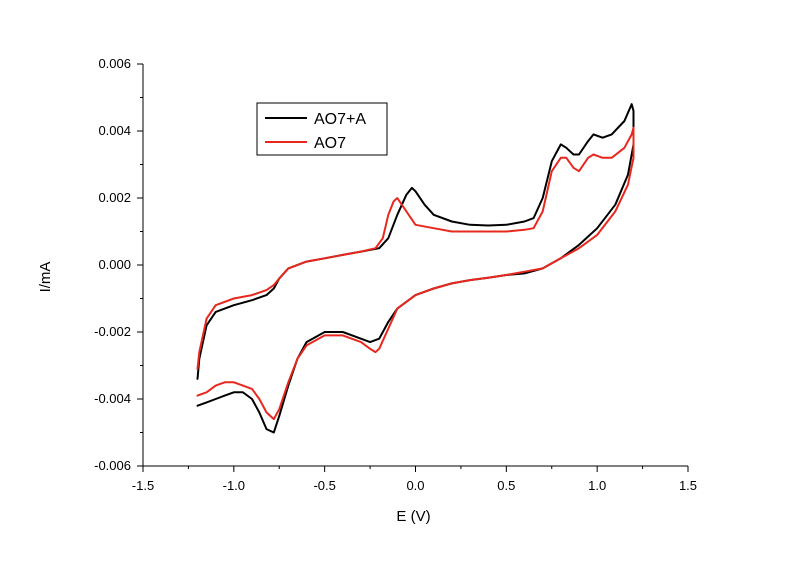 The width and height of the screenshot is (800, 561). What do you see at coordinates (597, 485) in the screenshot?
I see `x-tick-label: 1.0` at bounding box center [597, 485].